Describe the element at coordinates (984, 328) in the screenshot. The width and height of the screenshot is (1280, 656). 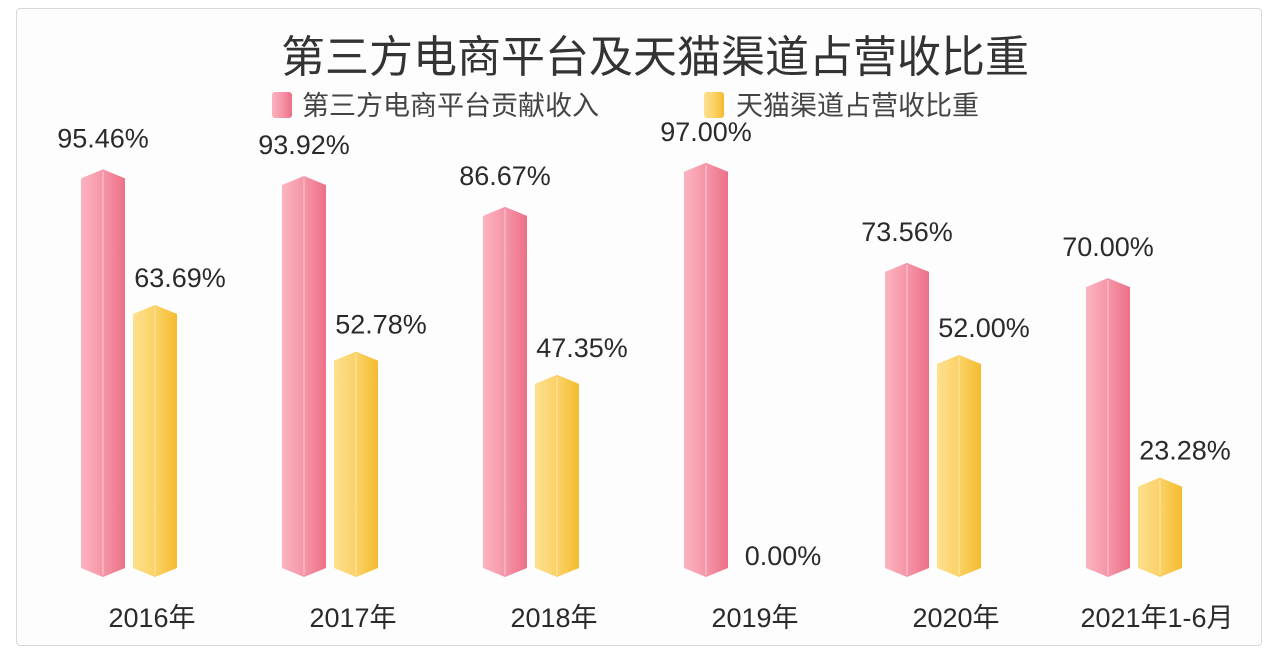
I see `data-label-tmall-4: 52.00%` at that location.